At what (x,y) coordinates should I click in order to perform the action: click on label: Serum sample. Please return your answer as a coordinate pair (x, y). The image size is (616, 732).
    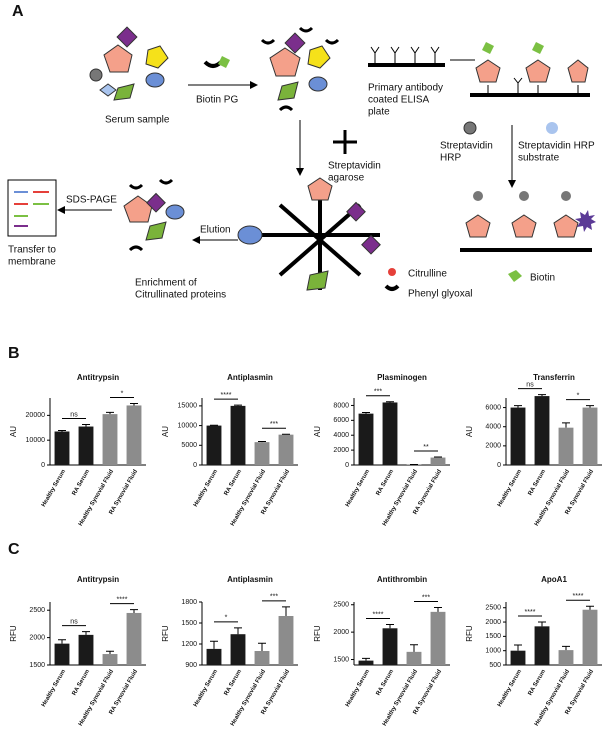
    Looking at the image, I should click on (137, 120).